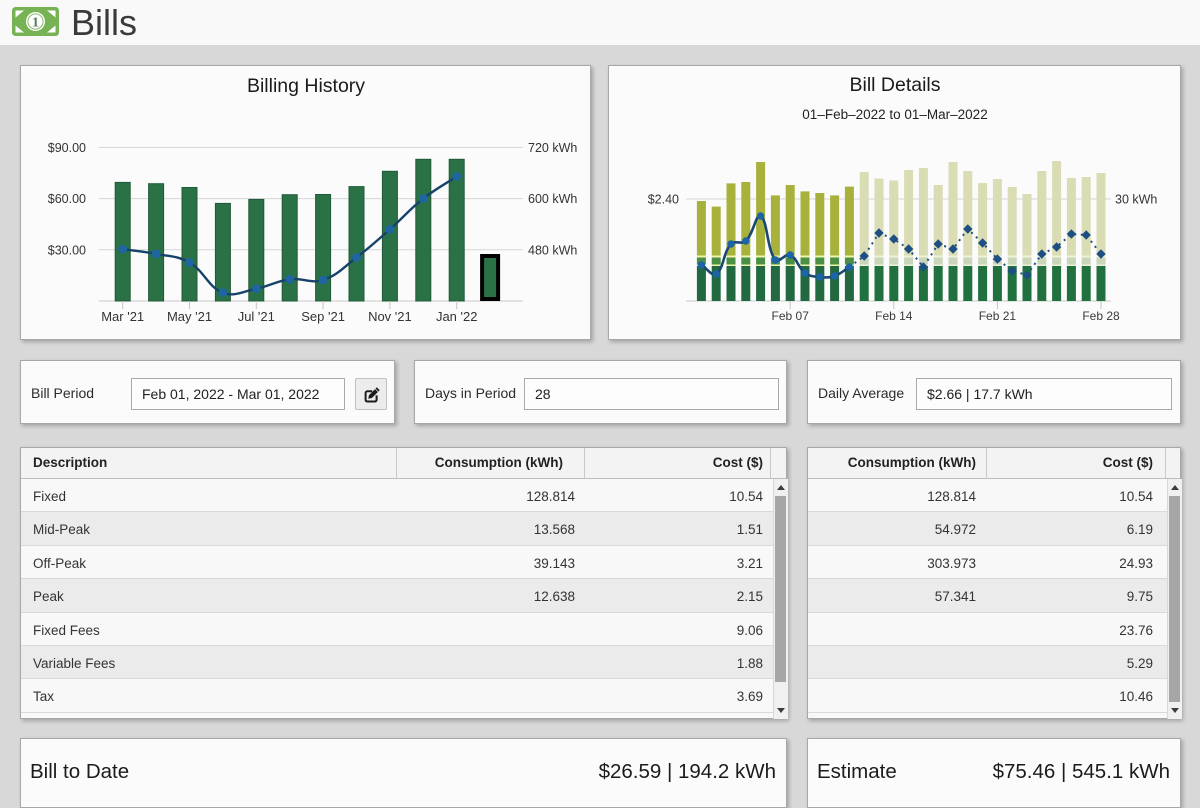 Image resolution: width=1200 pixels, height=808 pixels. I want to click on svg-text: Mar '21, so click(122, 316).